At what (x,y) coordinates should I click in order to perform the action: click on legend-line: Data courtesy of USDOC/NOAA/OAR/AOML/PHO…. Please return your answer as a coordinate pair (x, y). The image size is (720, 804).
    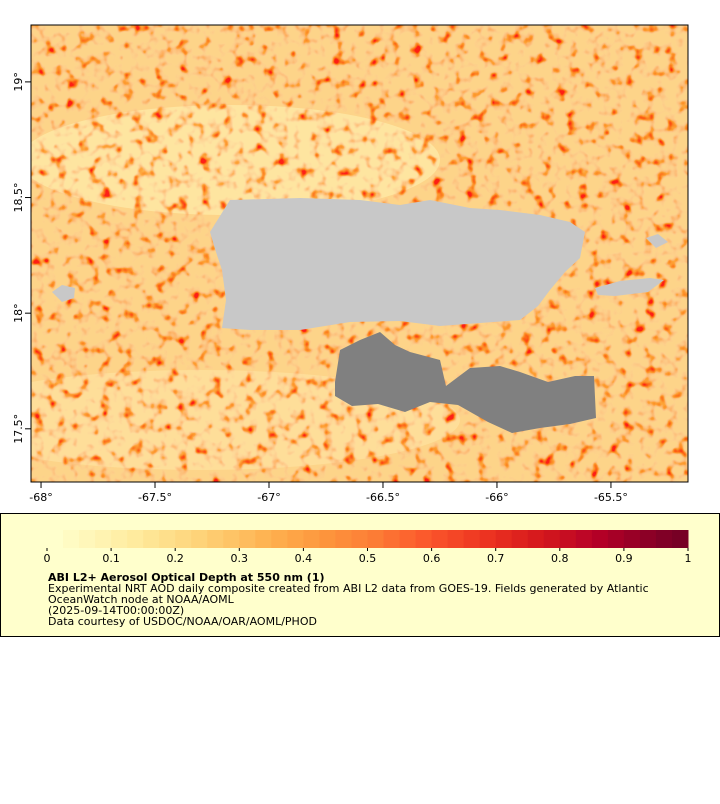
    Looking at the image, I should click on (182, 621).